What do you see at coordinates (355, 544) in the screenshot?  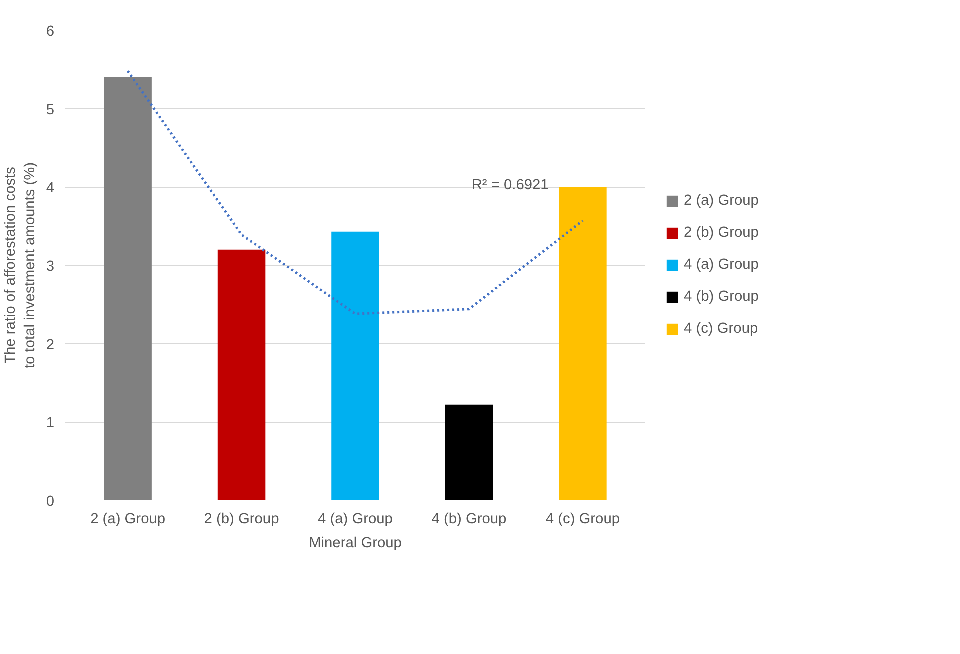 I see `x-axis-title: Mineral Group` at bounding box center [355, 544].